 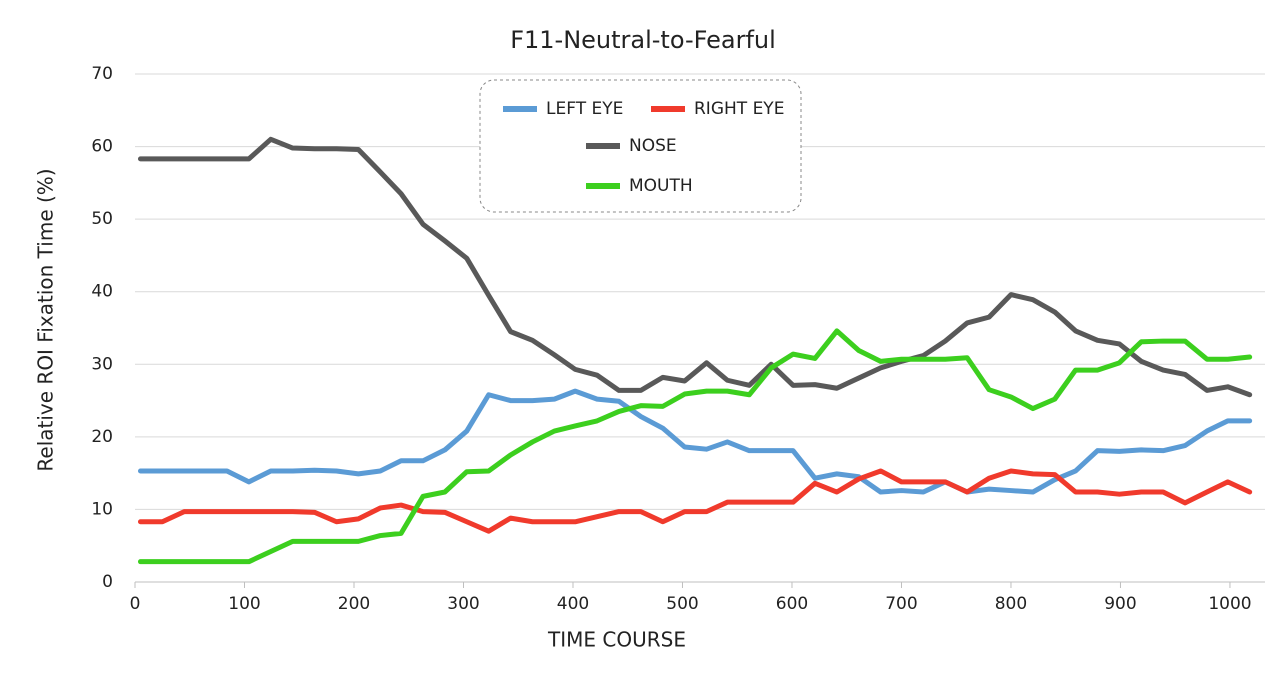 What do you see at coordinates (102, 364) in the screenshot?
I see `y-tick-label: 30` at bounding box center [102, 364].